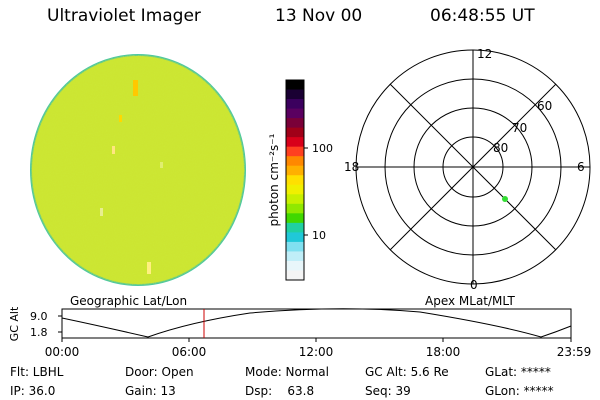  I want to click on status-mode: Mode: Normal, so click(287, 372).